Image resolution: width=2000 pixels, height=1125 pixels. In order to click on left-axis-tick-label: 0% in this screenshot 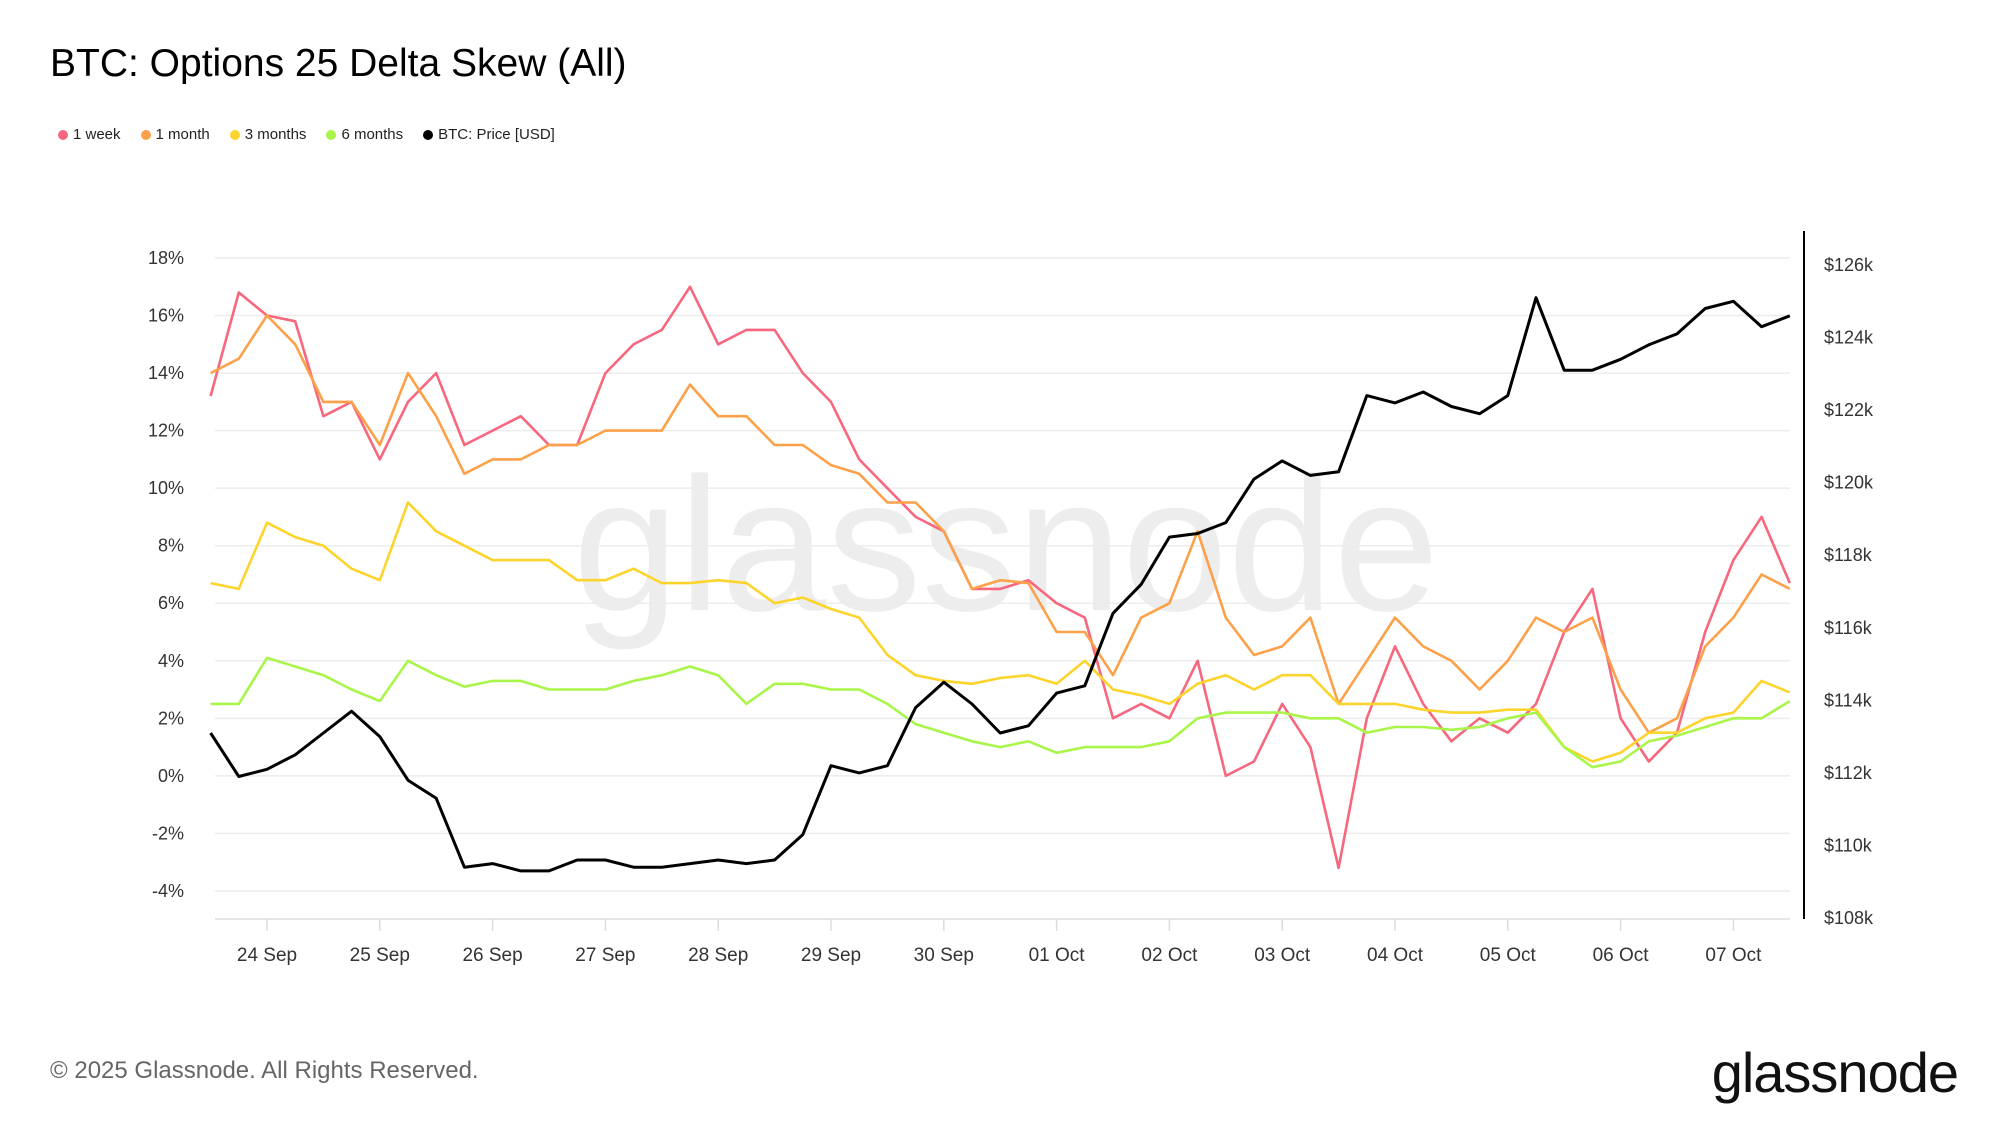, I will do `click(171, 776)`.